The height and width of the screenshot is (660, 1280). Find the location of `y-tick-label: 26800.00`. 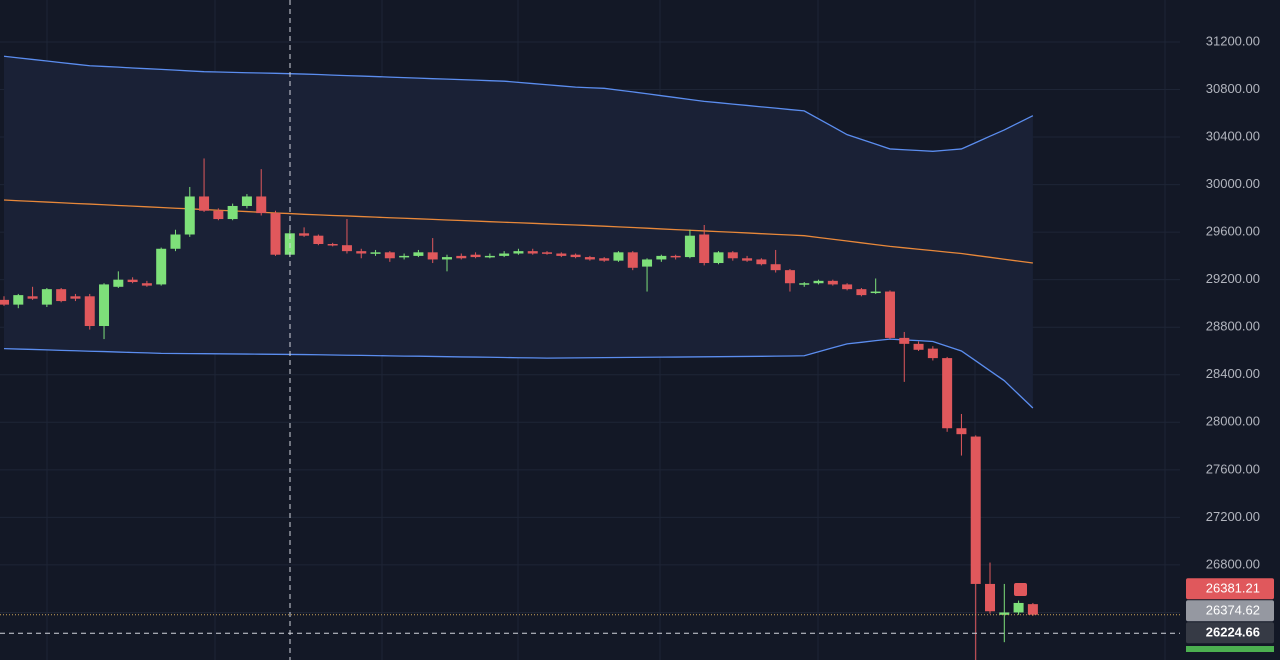

y-tick-label: 26800.00 is located at coordinates (1233, 563).